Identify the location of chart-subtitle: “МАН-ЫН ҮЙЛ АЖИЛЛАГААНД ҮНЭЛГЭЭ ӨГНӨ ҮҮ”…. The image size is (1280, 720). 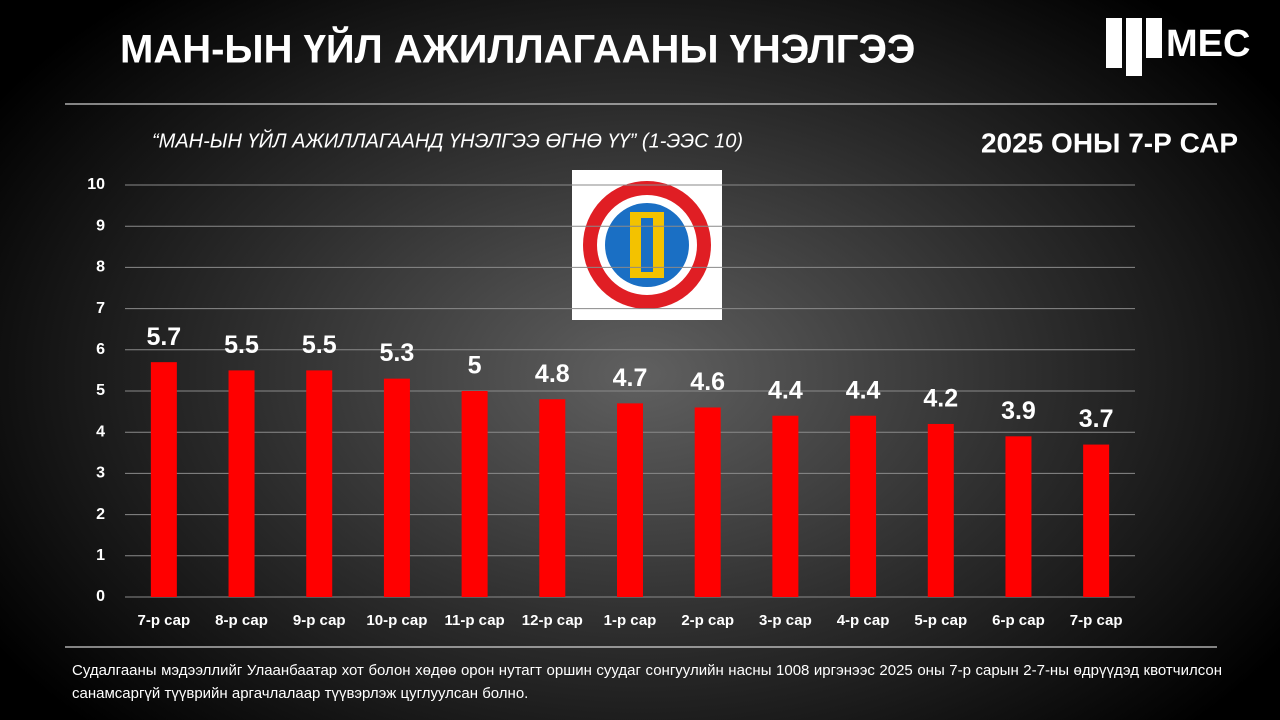
(447, 140).